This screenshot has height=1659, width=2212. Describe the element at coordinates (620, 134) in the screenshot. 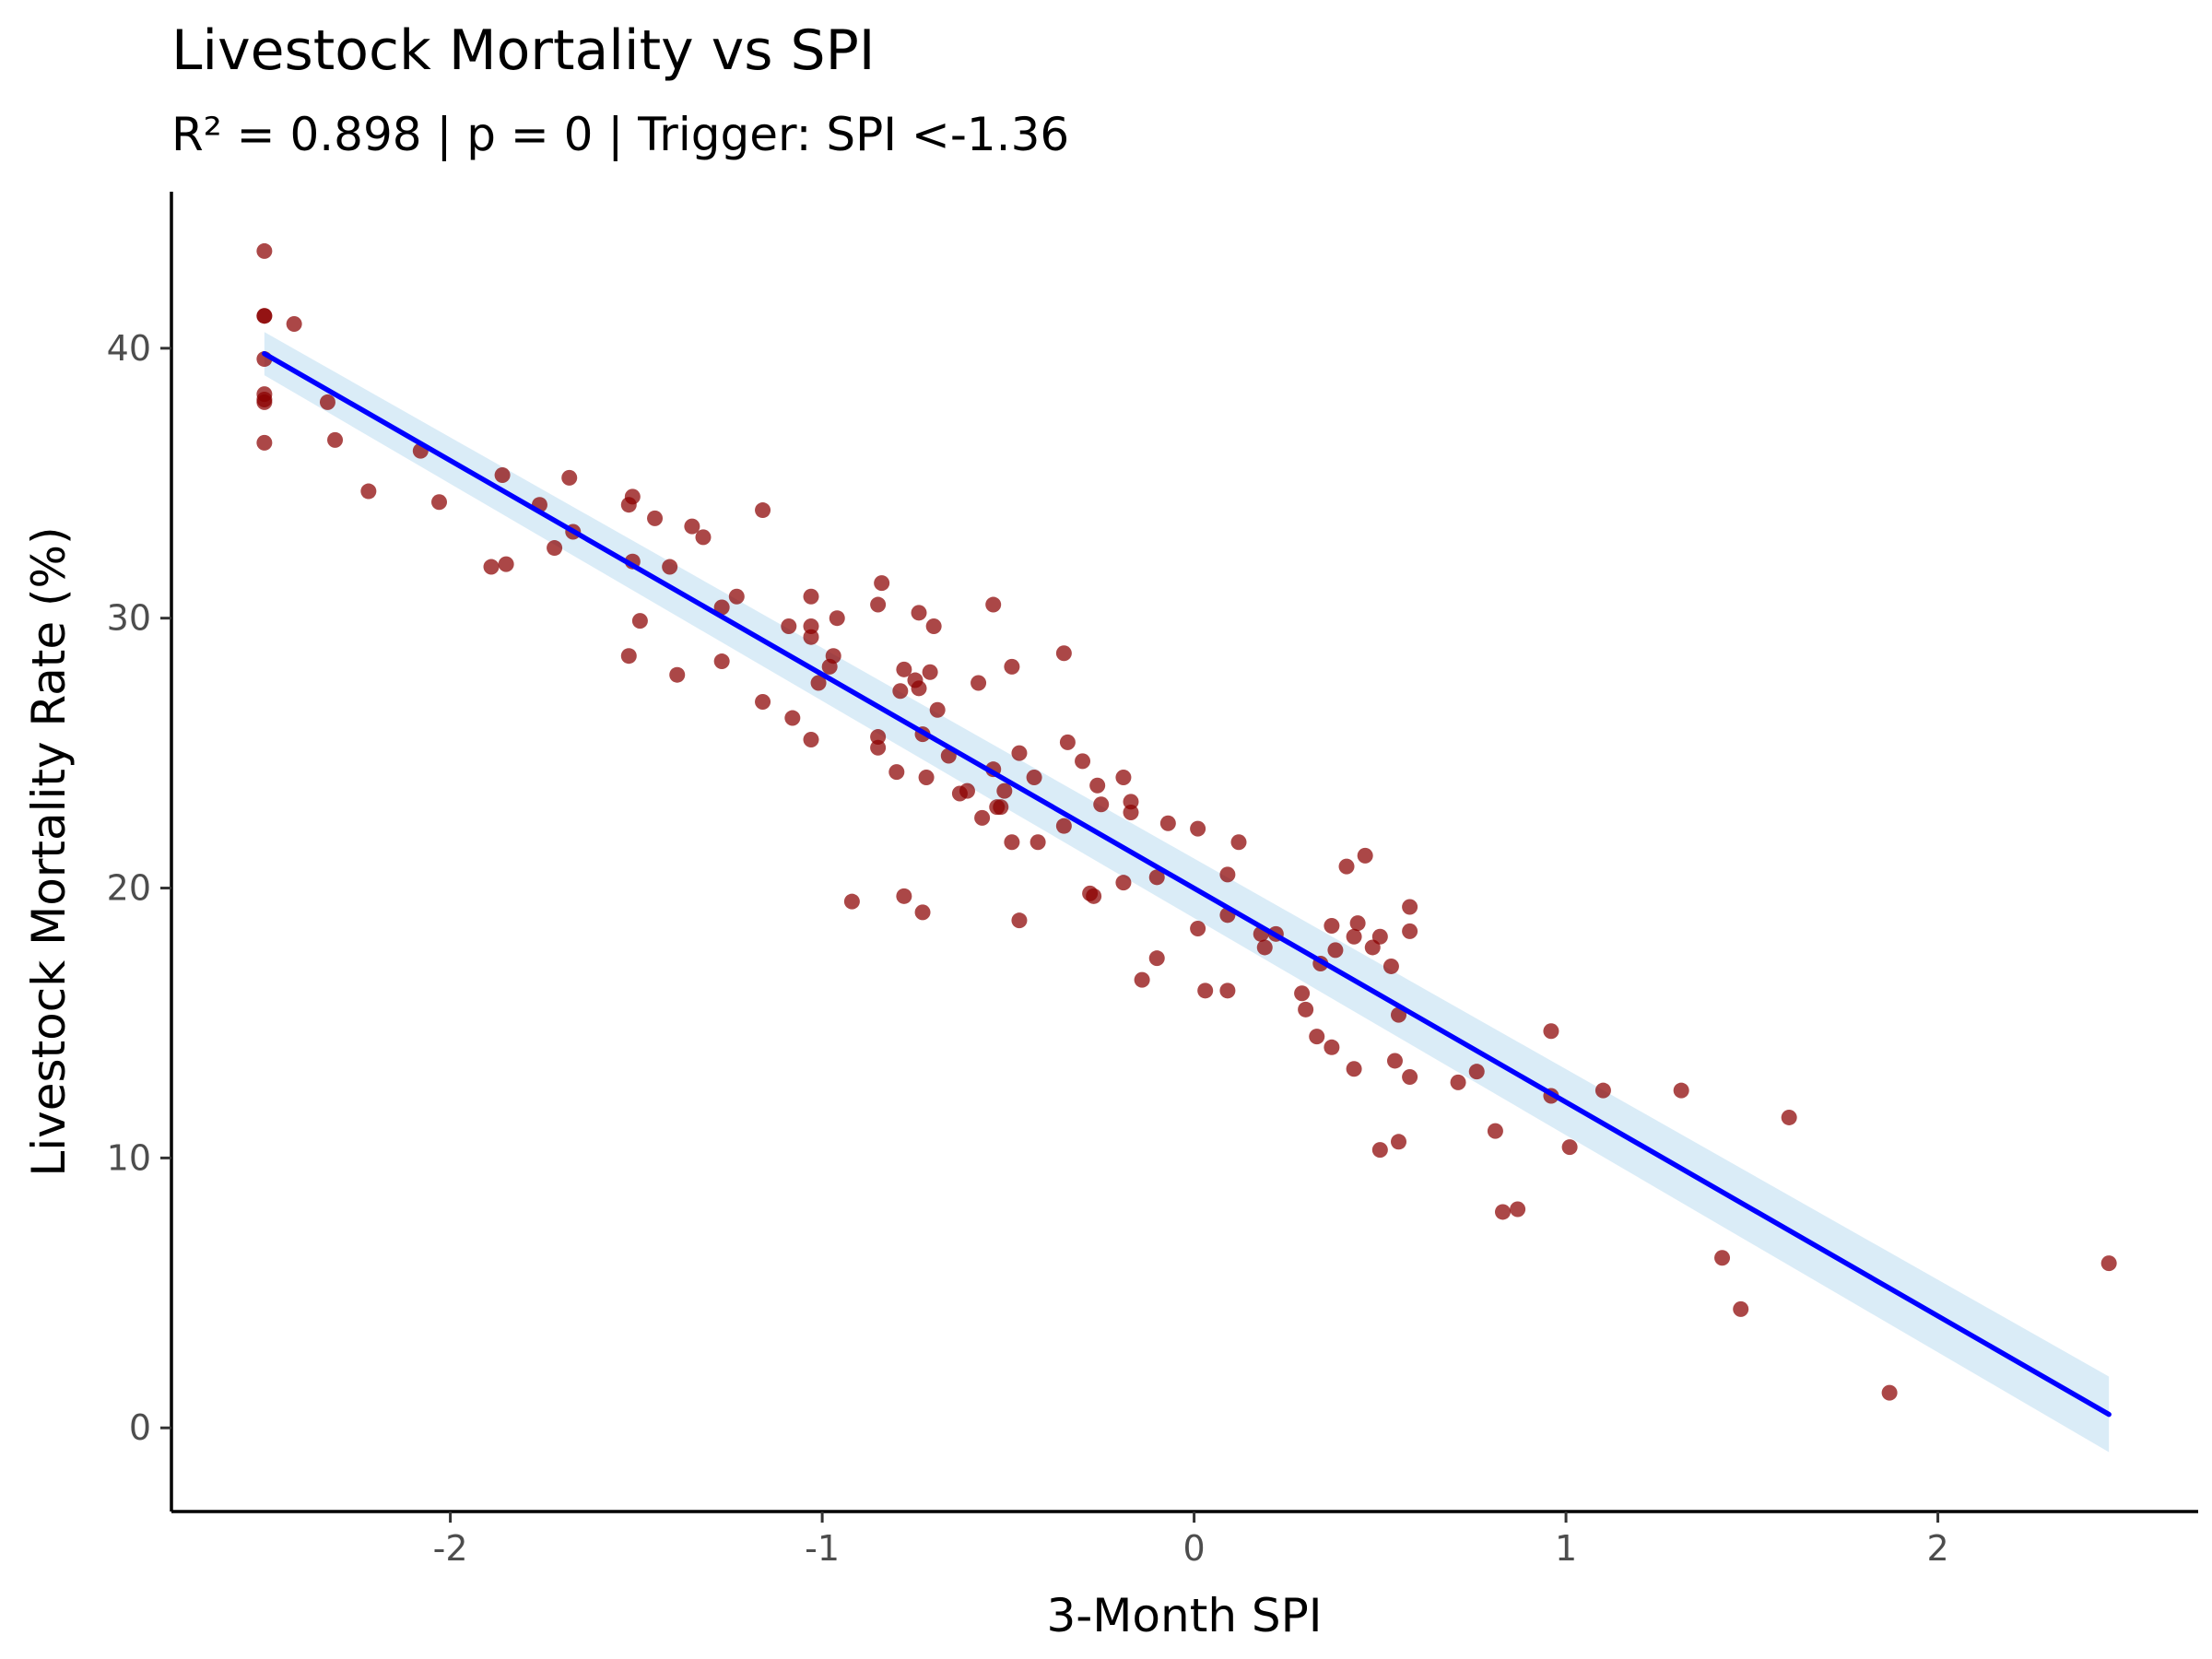

I see `chart-subtitle: R² = 0.898 | p = 0 | Trigger: SPI <-1.36` at that location.